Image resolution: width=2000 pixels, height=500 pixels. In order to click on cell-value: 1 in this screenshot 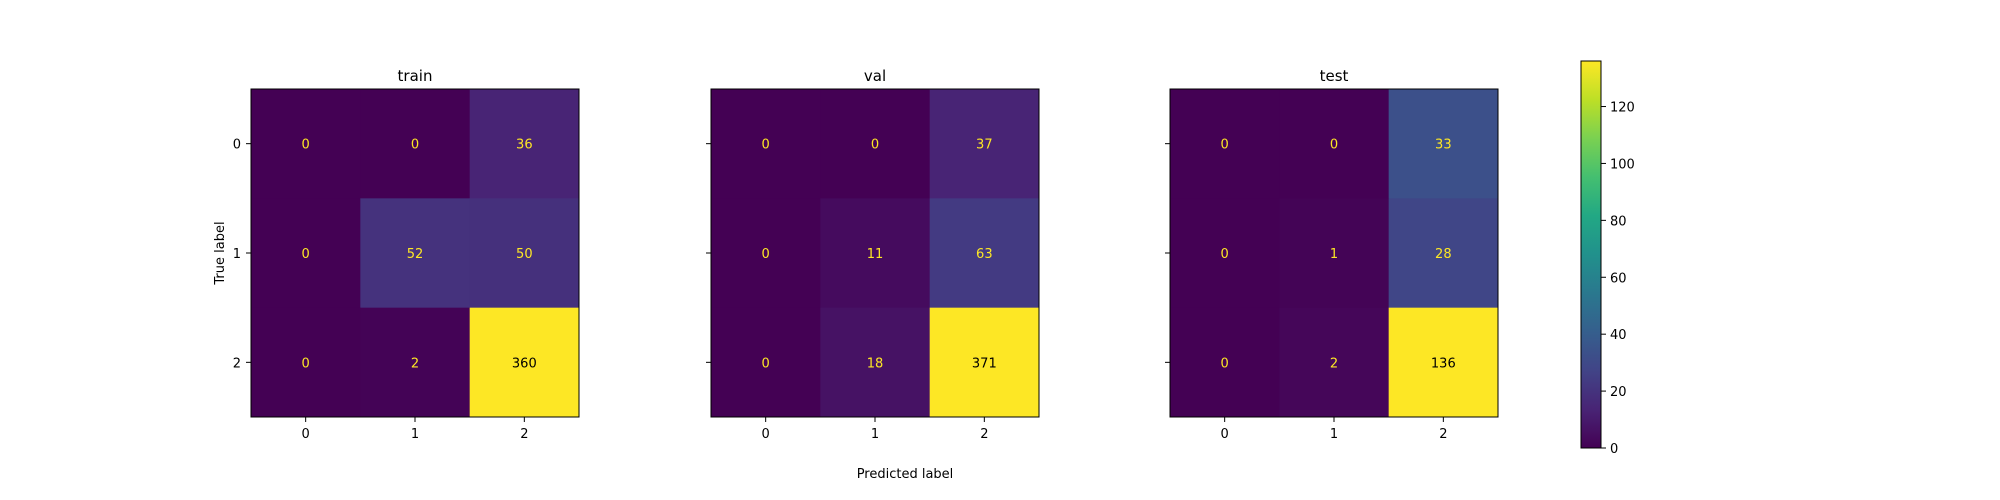, I will do `click(1334, 254)`.